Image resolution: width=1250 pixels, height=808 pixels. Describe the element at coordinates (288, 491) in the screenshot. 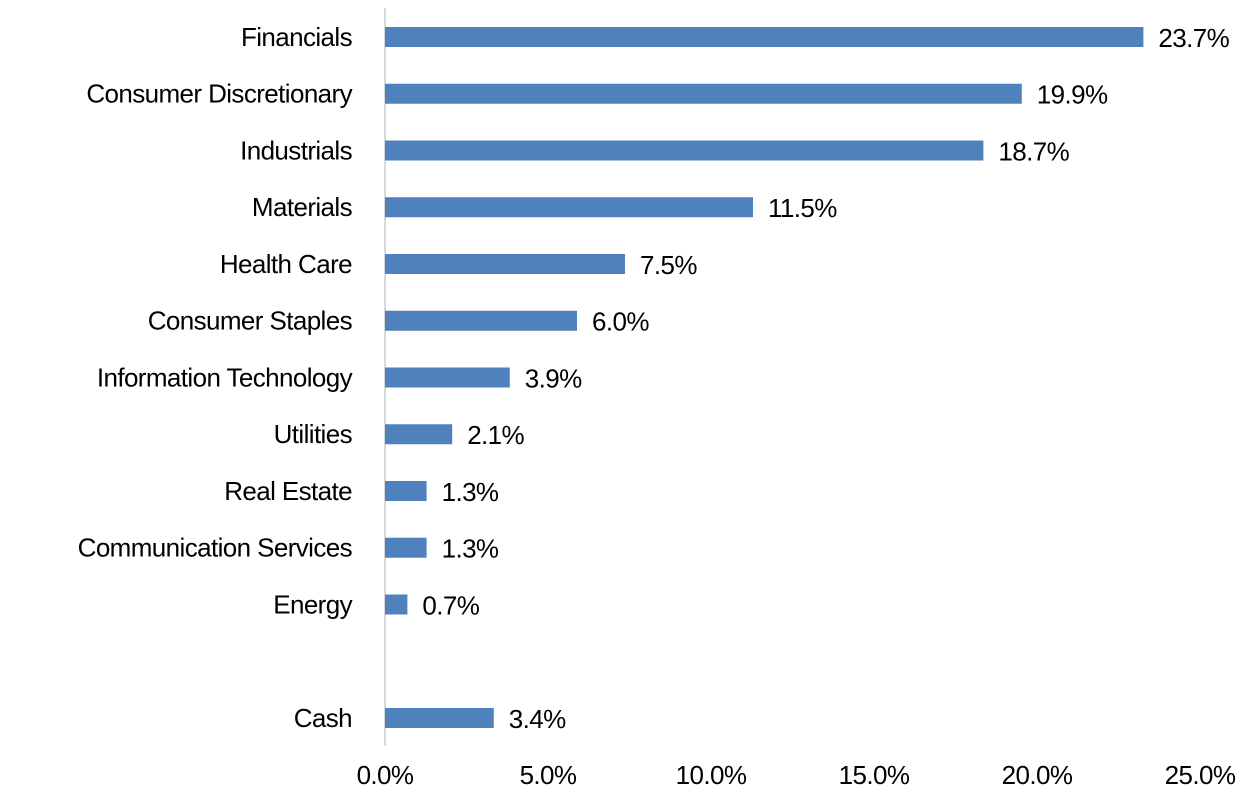

I see `y-tick-label: Real Estate` at that location.